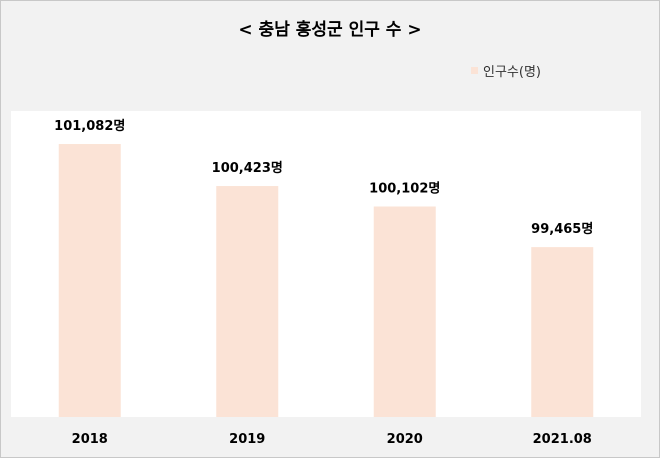  Describe the element at coordinates (90, 439) in the screenshot. I see `x-tick-label-0: 2018` at that location.